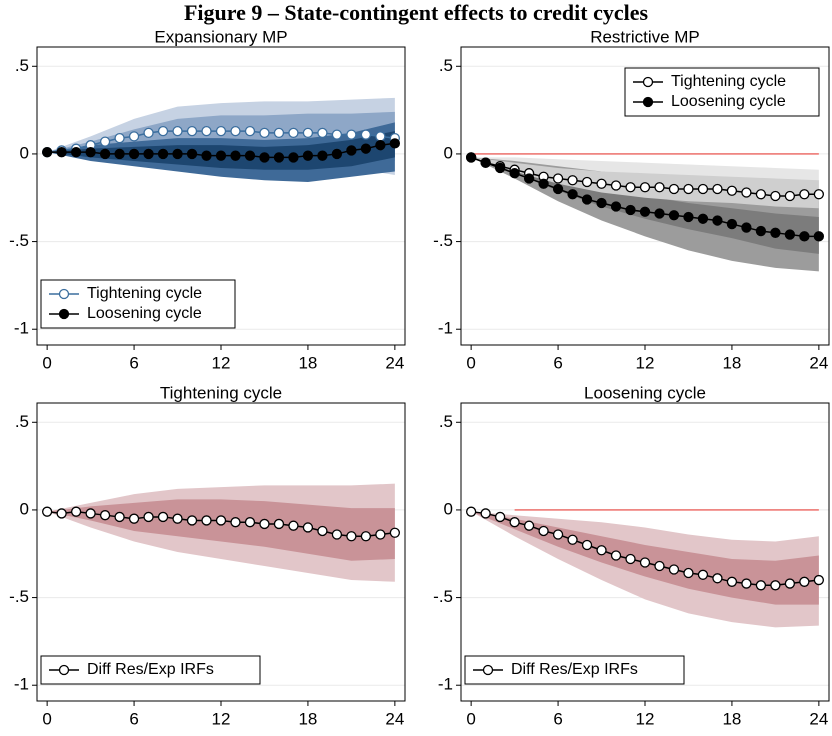 The width and height of the screenshot is (832, 736). What do you see at coordinates (574, 669) in the screenshot?
I see `legend-label: Diff Res/Exp IRFs` at bounding box center [574, 669].